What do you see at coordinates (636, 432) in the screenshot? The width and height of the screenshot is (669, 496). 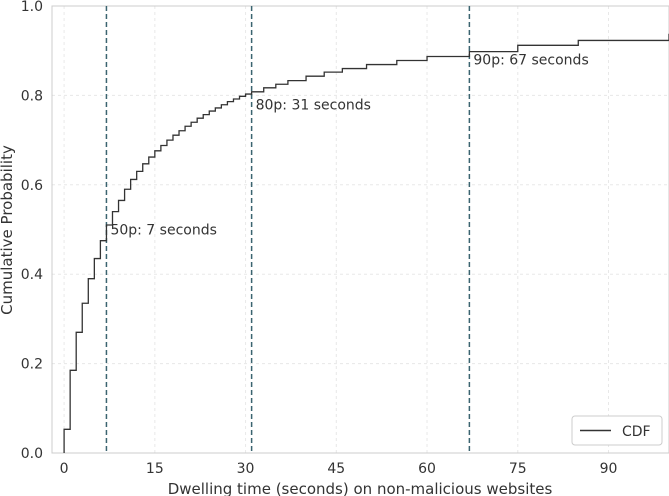 I see `legend-label-cdf: CDF` at bounding box center [636, 432].